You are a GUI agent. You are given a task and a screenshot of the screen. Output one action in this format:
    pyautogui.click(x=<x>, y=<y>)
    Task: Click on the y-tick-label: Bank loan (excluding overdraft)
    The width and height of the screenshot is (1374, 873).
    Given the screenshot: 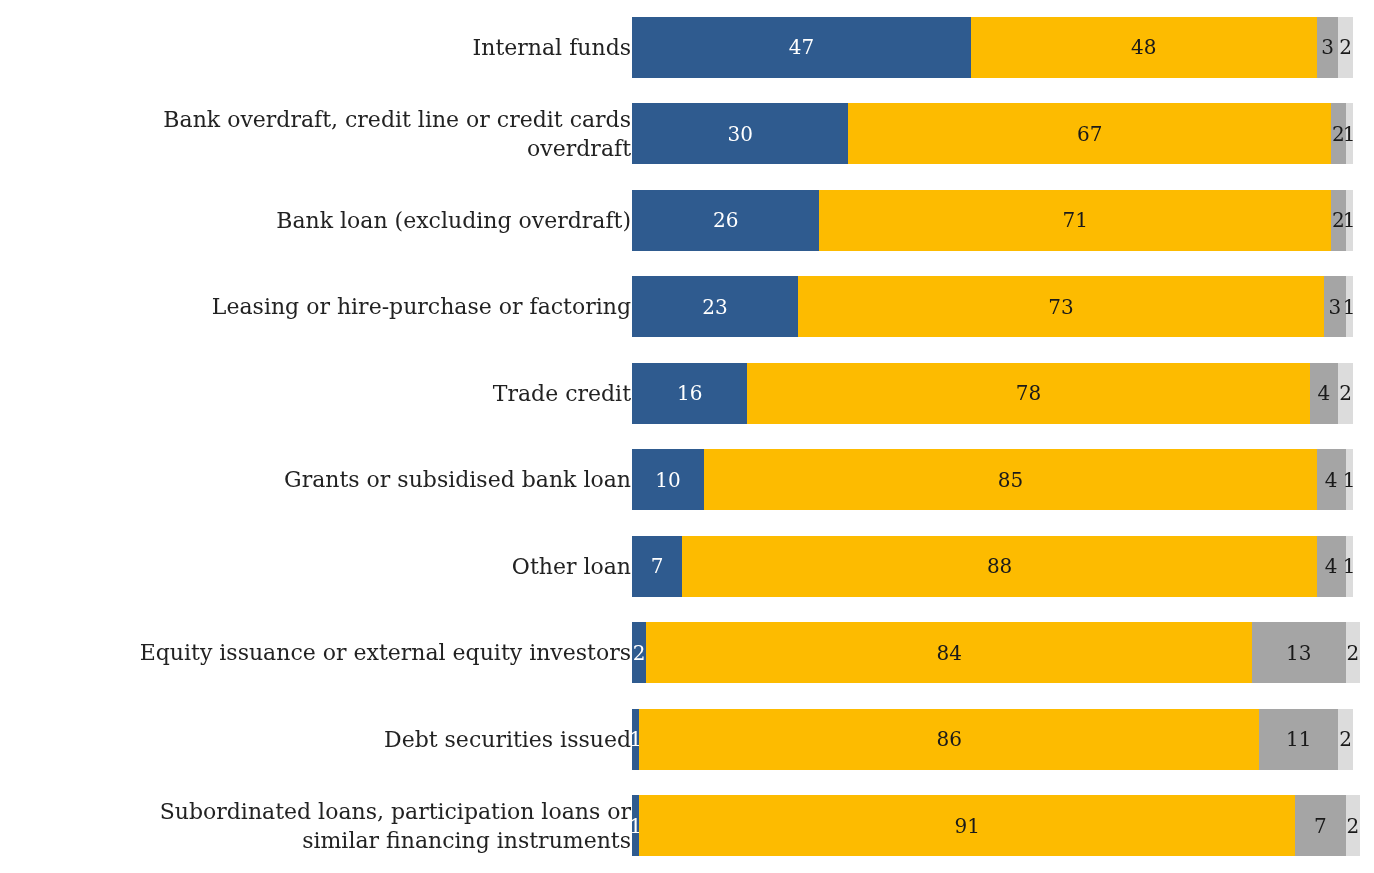 What is the action you would take?
    pyautogui.click(x=453, y=220)
    